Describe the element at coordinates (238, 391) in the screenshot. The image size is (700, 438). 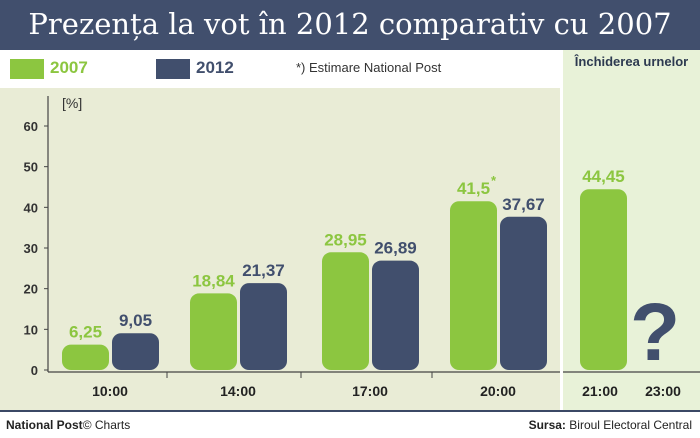
I see `x-tick-label-1400: 14:00` at that location.